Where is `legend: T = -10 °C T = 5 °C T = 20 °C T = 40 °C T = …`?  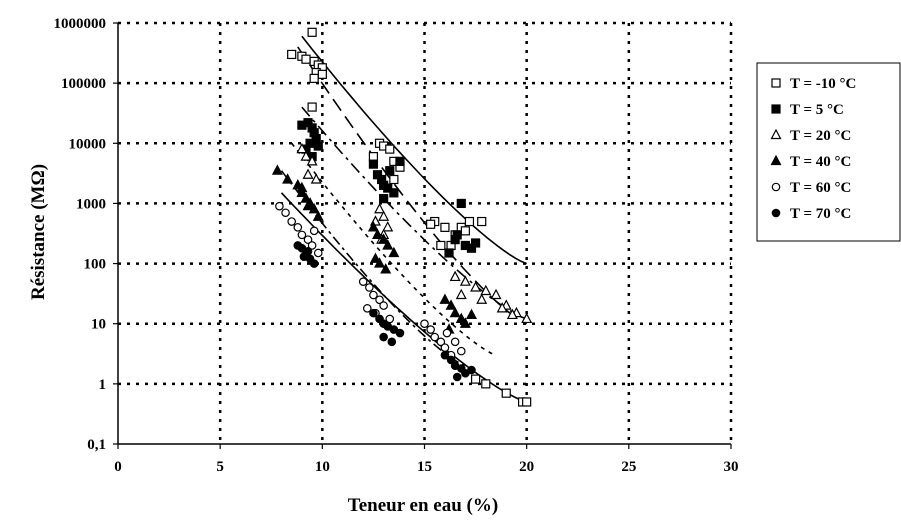 legend: T = -10 °C T = 5 °C T = 20 °C T = 40 °C T = … is located at coordinates (828, 152).